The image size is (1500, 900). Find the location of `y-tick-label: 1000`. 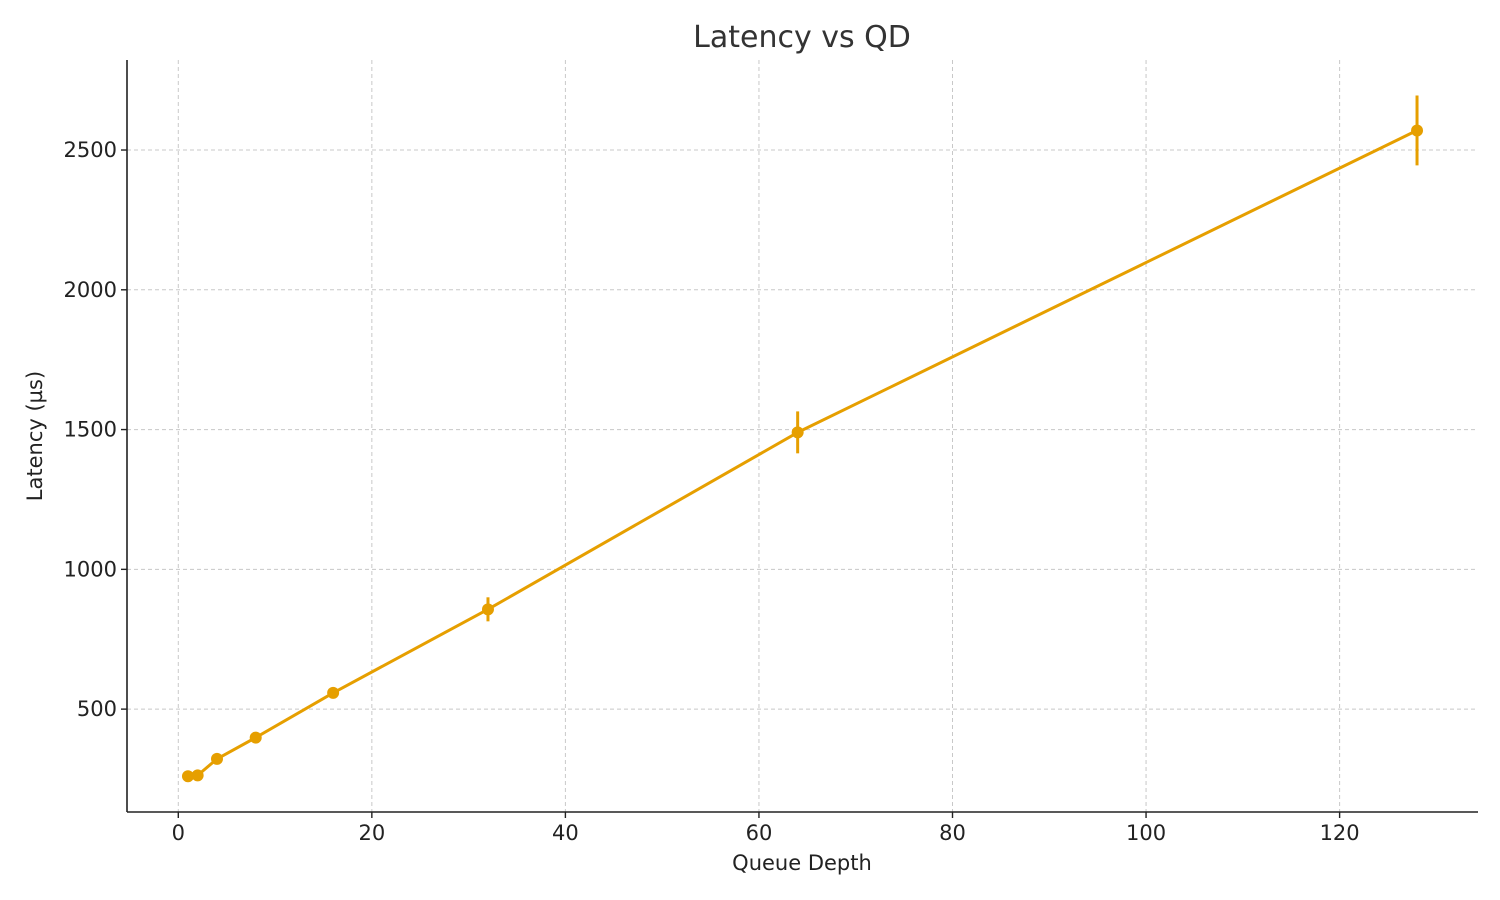

y-tick-label: 1000 is located at coordinates (90, 569).